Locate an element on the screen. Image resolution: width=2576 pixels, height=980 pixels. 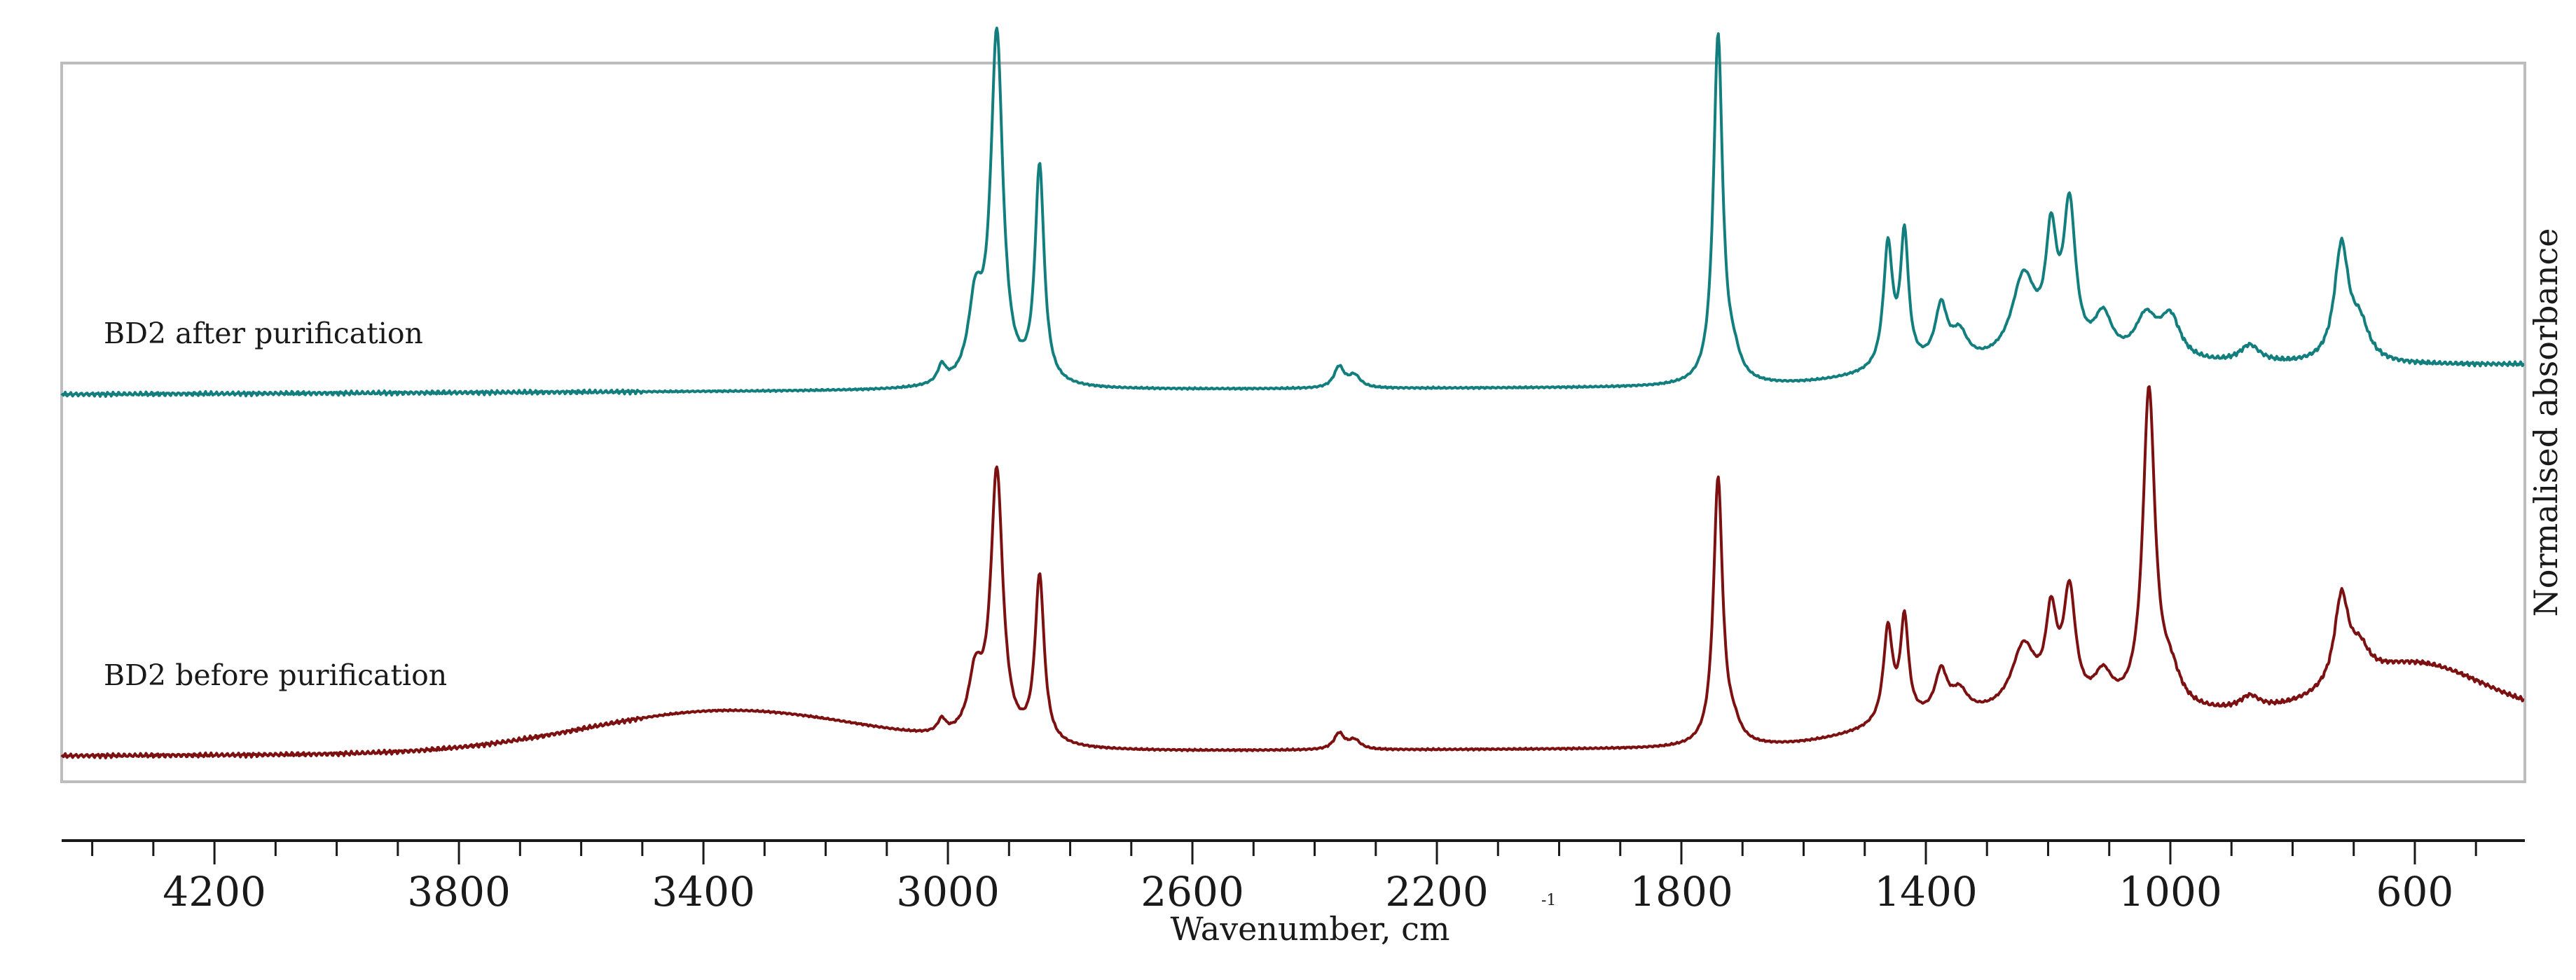
x-axis-ticks is located at coordinates (1284, 852).